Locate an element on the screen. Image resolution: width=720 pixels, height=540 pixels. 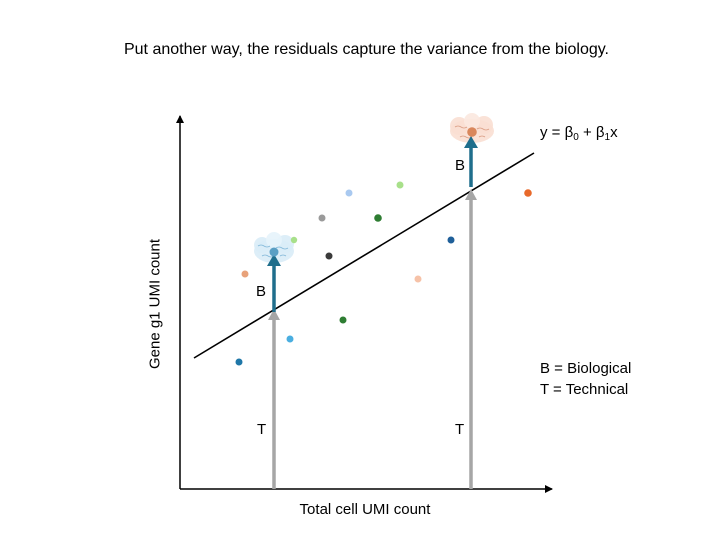
eq-part: + β is located at coordinates (591, 132).